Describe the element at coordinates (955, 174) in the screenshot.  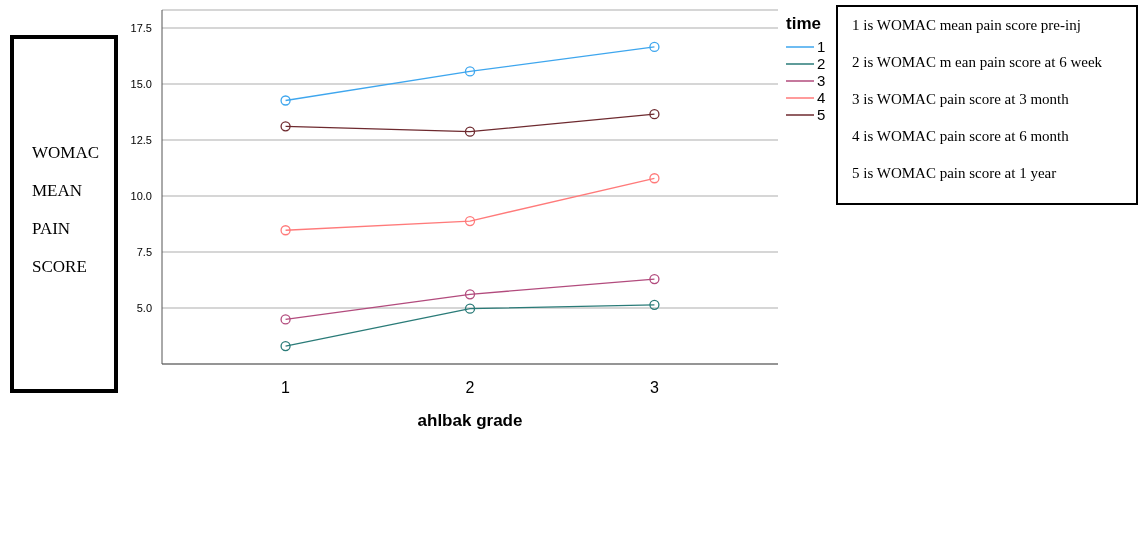
I see `text: 5 is WOMAC pain score at 1 year` at that location.